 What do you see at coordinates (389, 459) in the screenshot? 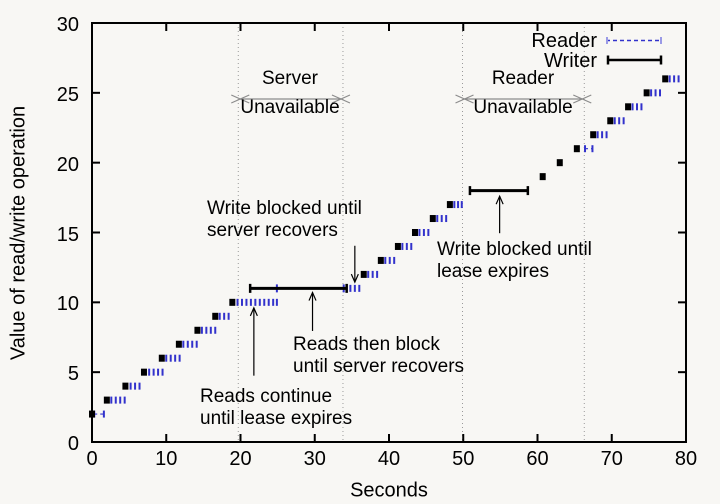
I see `x-tick-label: 40` at bounding box center [389, 459].